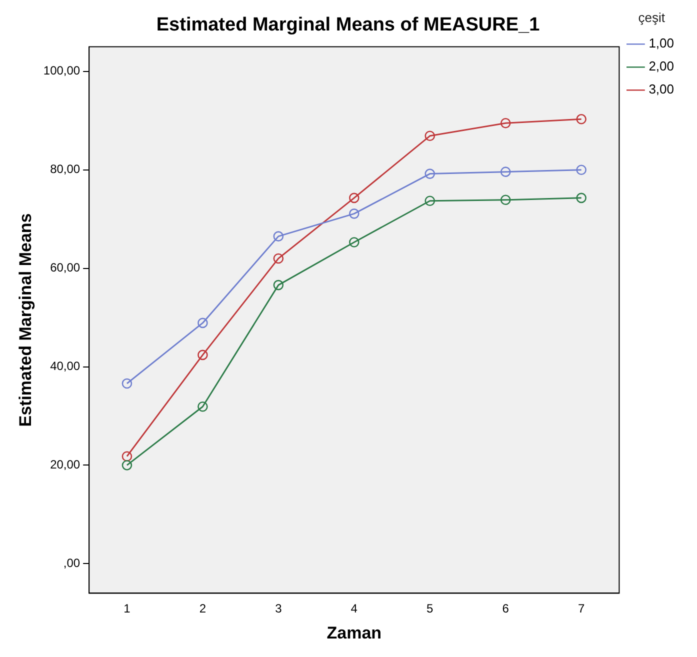 This screenshot has width=697, height=657. I want to click on y-tick-label: 80,00, so click(65, 169).